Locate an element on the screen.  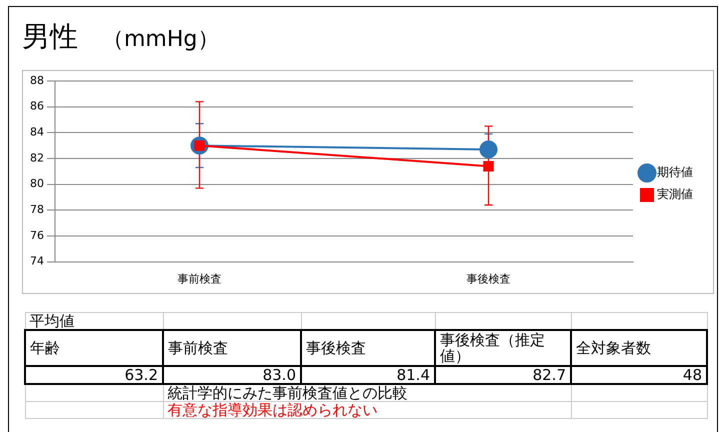
legend-label: 実測値 is located at coordinates (675, 194).